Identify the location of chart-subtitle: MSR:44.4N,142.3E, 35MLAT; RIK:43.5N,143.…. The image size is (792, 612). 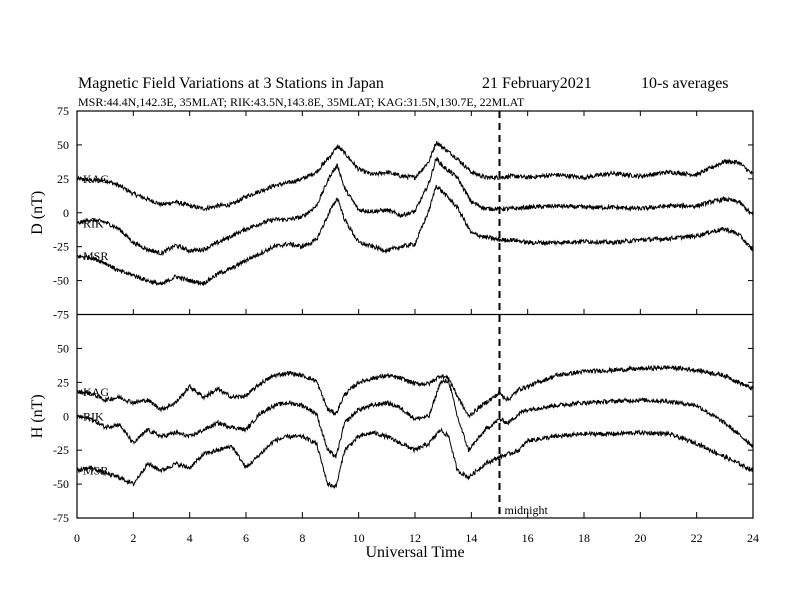
(301, 102).